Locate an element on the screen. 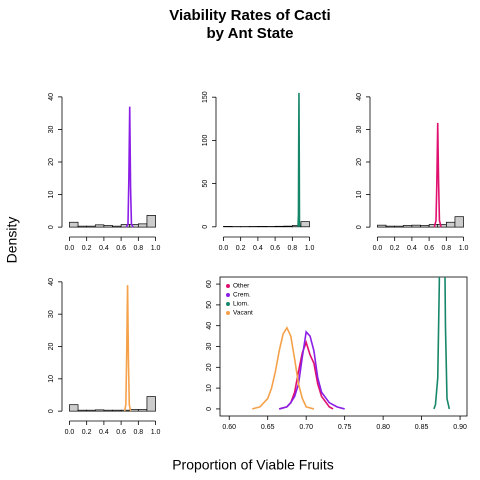 This screenshot has height=480, width=480. x-tick-label: 0.75 is located at coordinates (345, 427).